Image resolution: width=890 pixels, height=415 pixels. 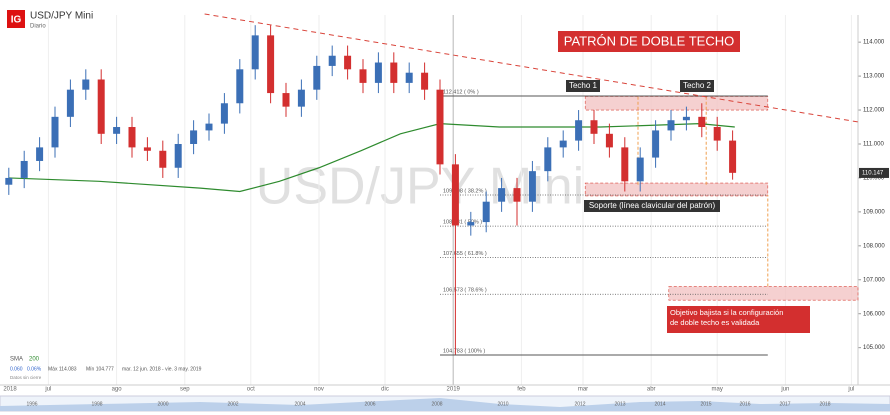 I want to click on info-low: Mín 104.777, so click(x=100, y=369).